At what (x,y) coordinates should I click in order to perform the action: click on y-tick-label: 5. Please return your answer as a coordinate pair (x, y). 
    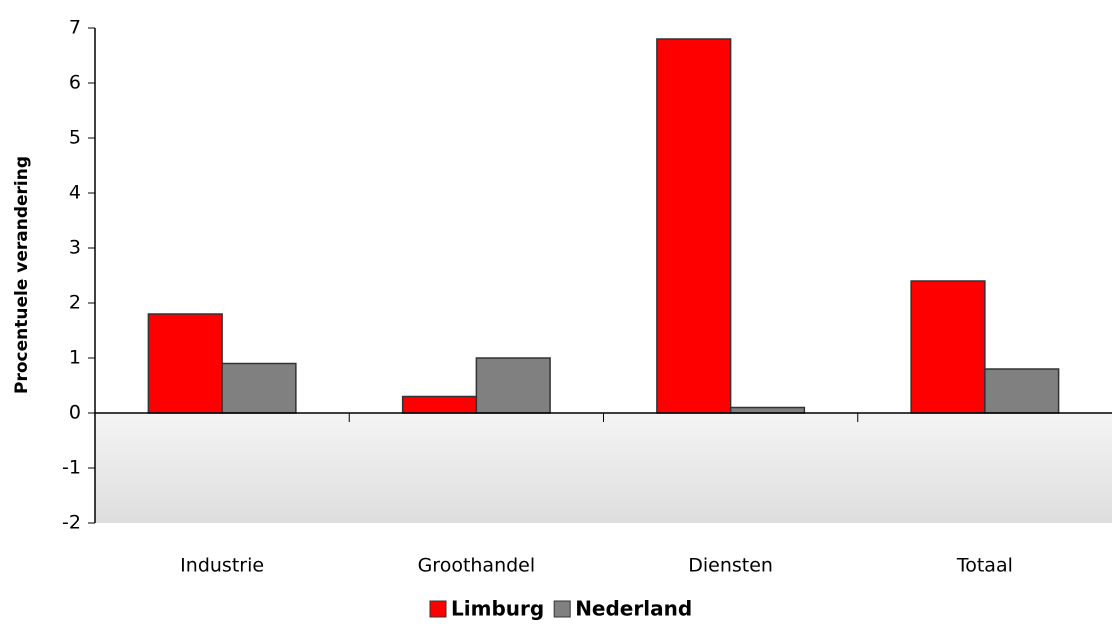
    Looking at the image, I should click on (75, 138).